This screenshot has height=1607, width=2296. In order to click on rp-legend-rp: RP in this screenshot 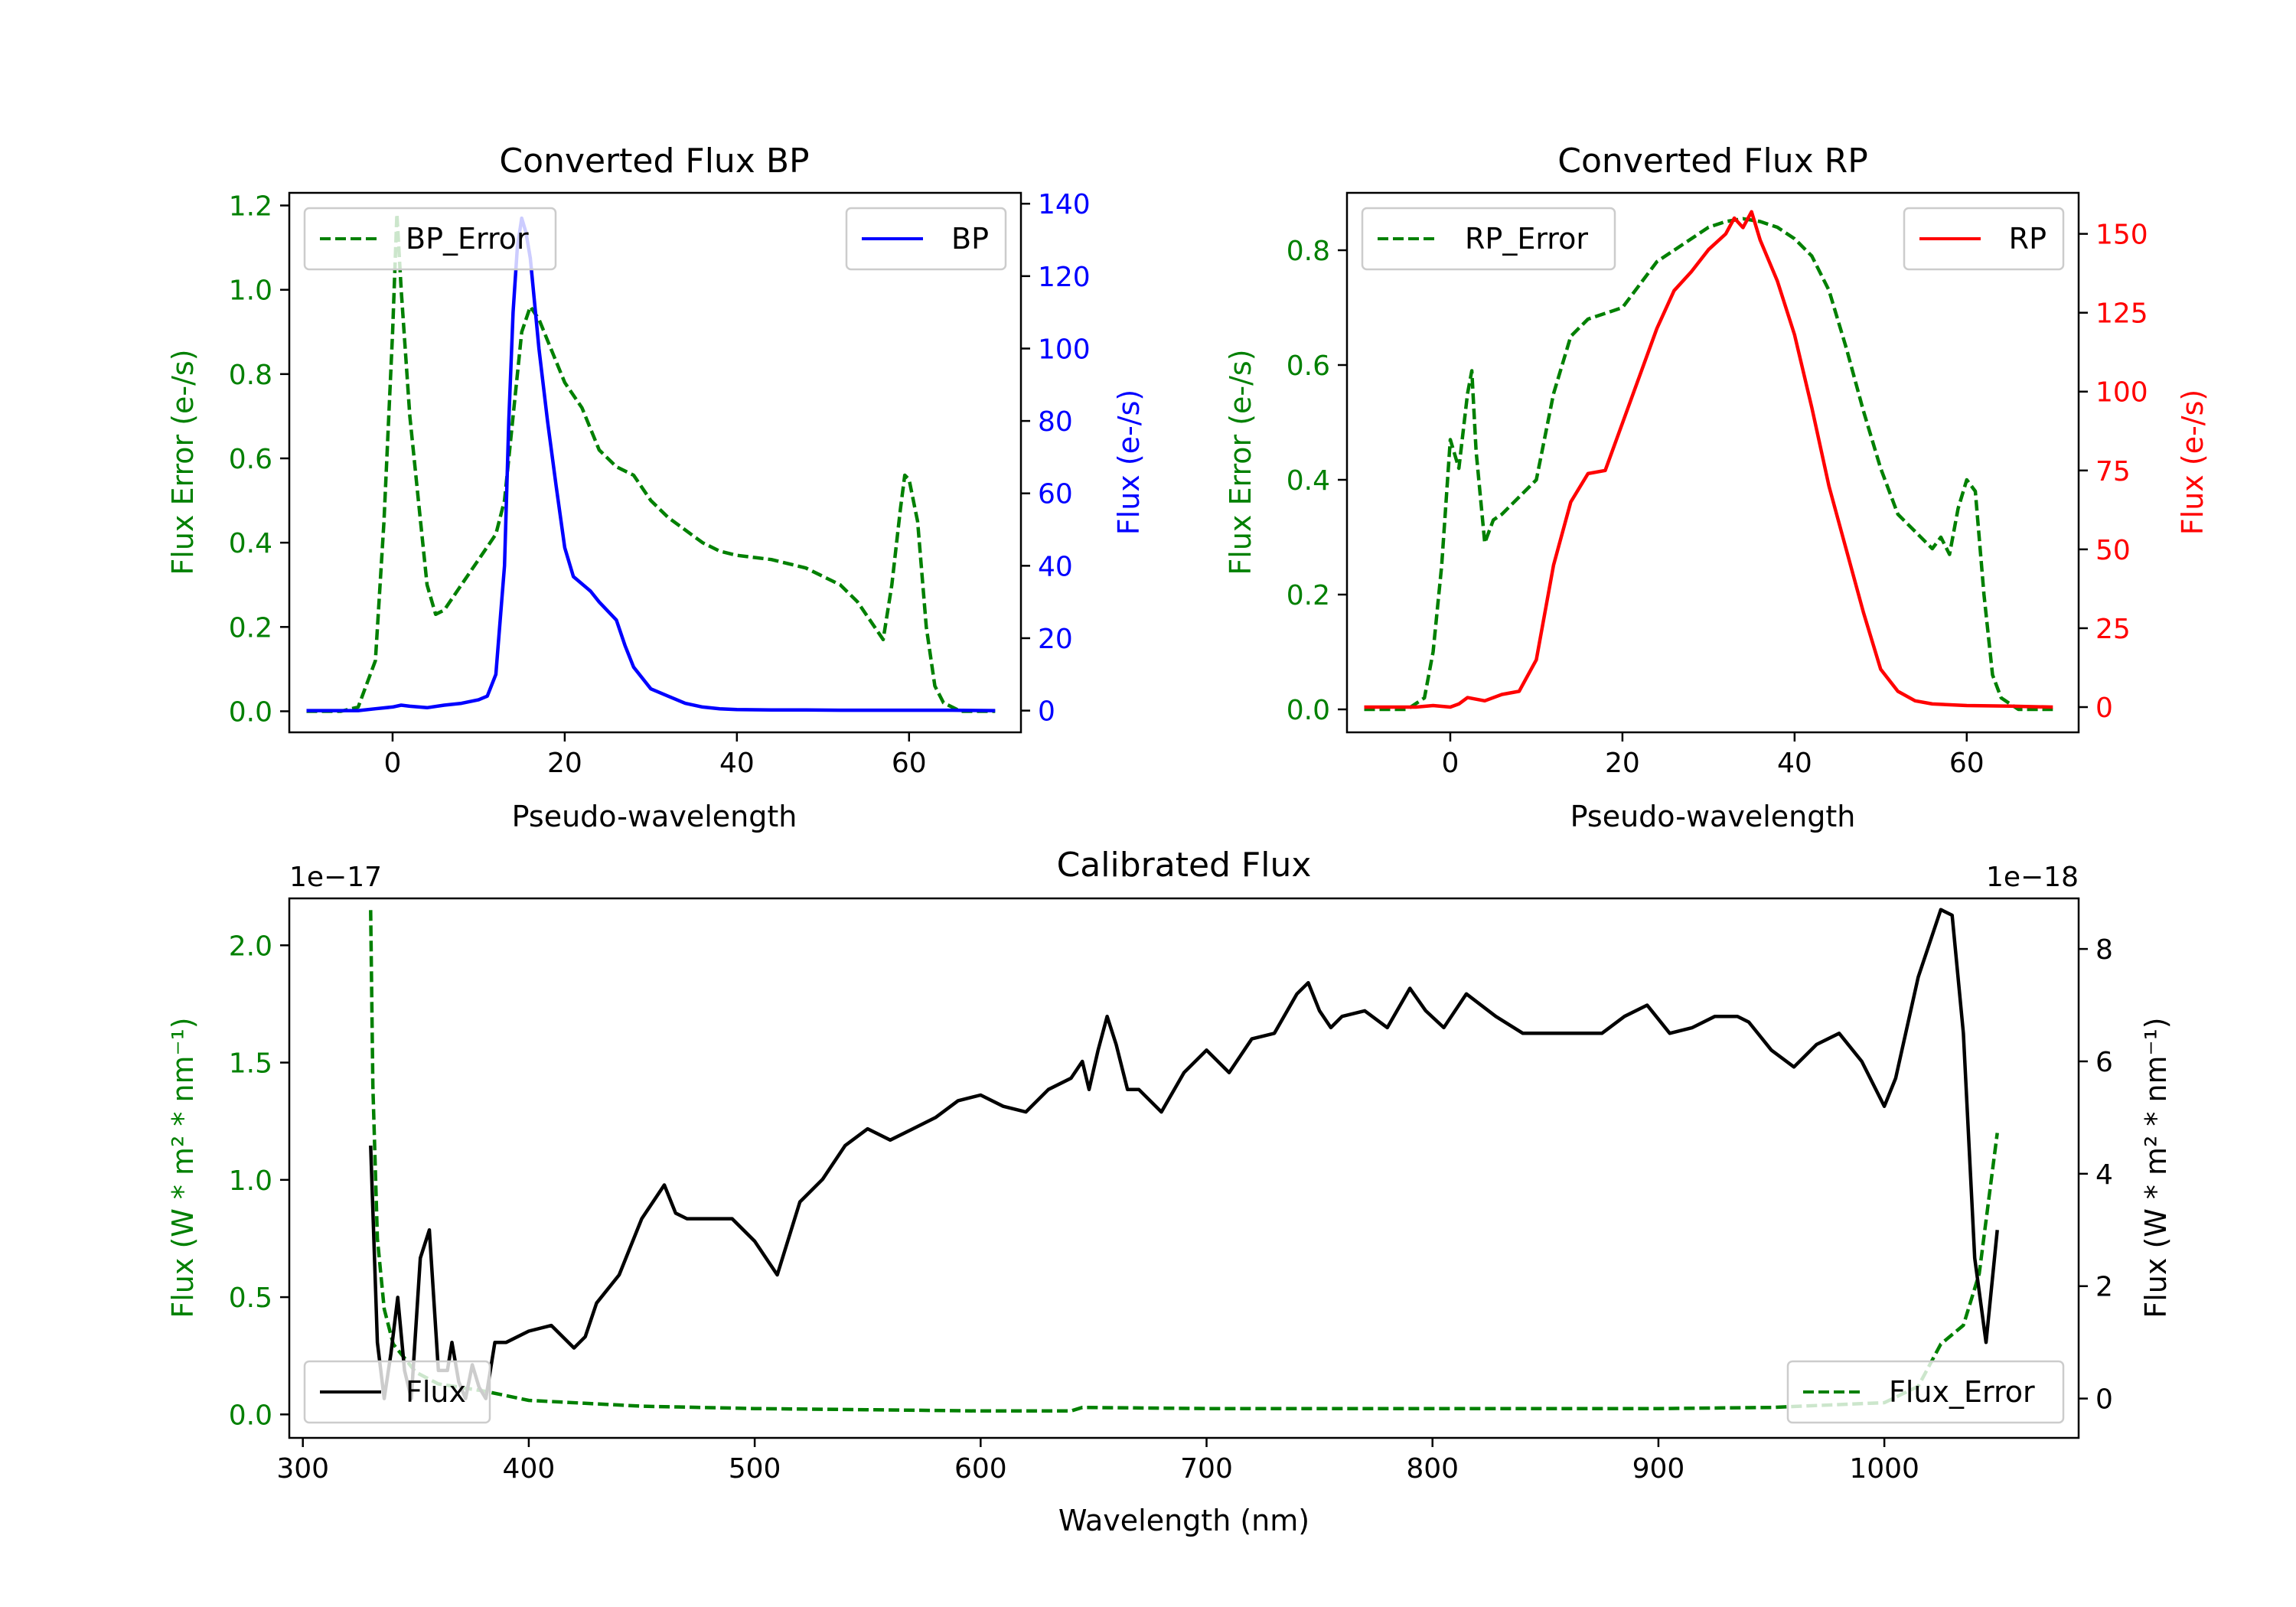, I will do `click(1984, 239)`.